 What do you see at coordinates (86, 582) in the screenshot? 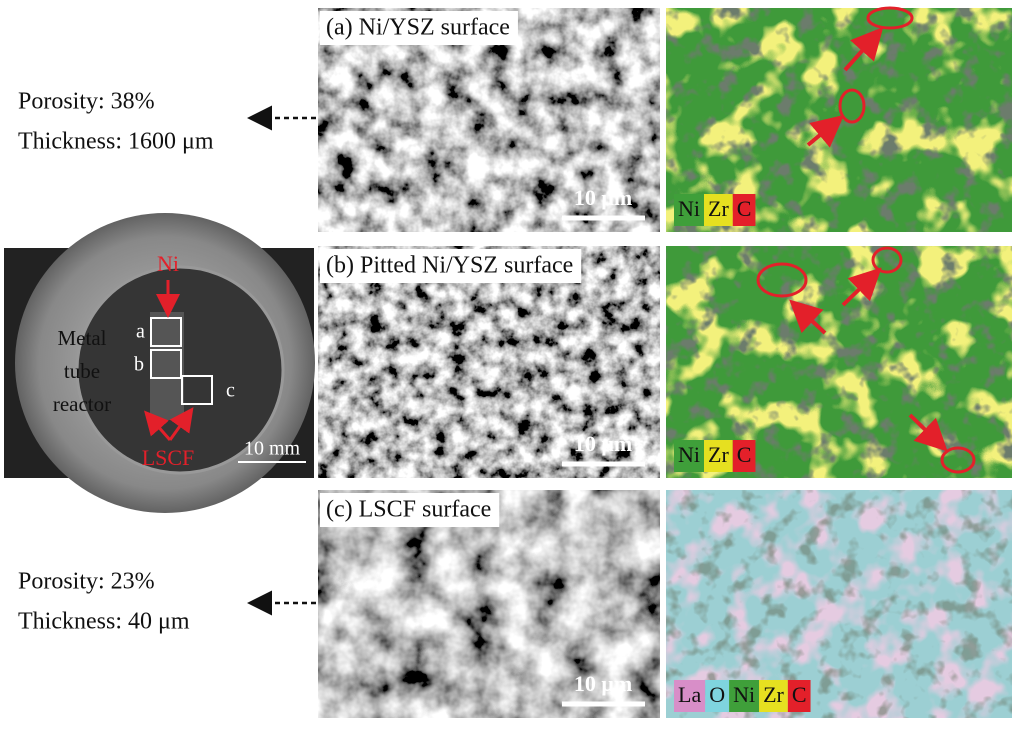
I see `porosity-note: Porosity: 23%` at bounding box center [86, 582].